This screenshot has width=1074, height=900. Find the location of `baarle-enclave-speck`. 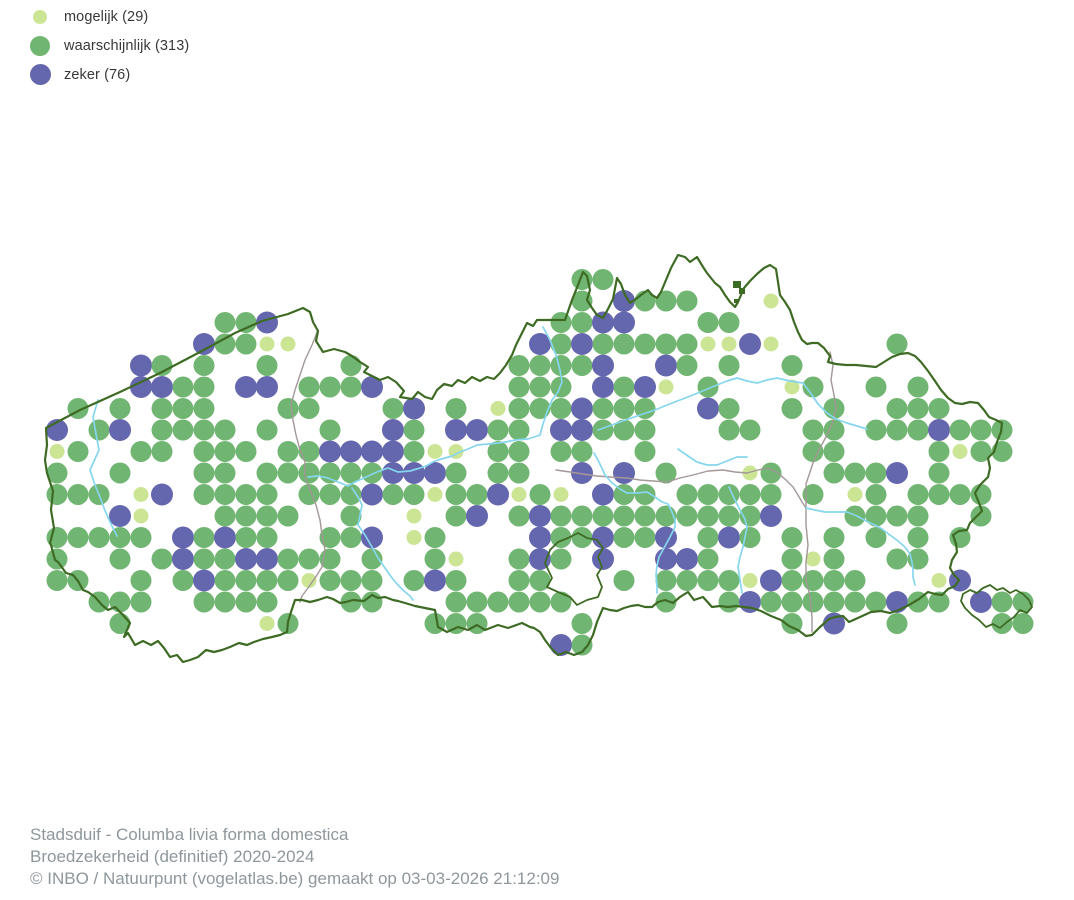

baarle-enclave-speck is located at coordinates (737, 284).